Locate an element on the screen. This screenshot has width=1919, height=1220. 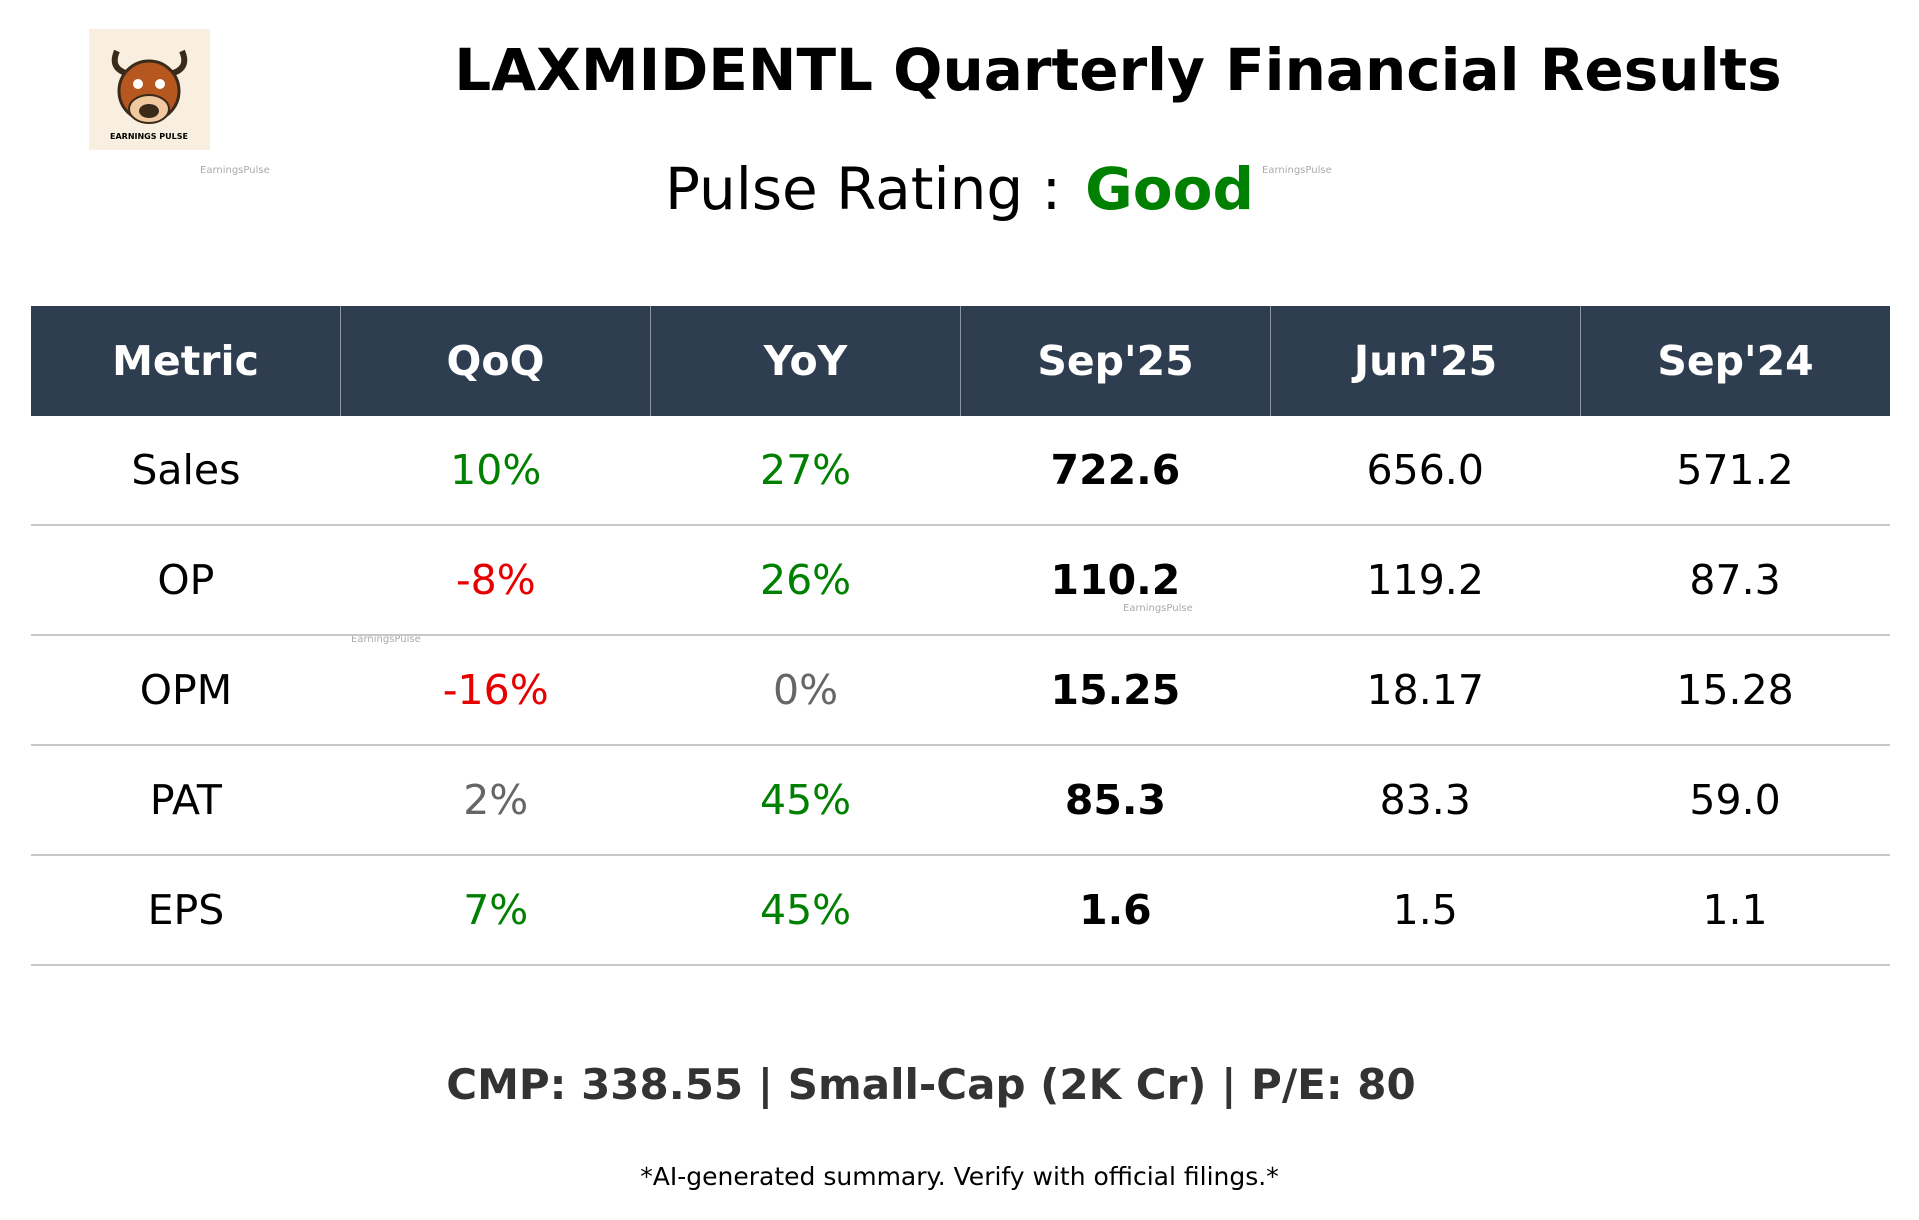
table-cell: PAT is located at coordinates (185, 800).